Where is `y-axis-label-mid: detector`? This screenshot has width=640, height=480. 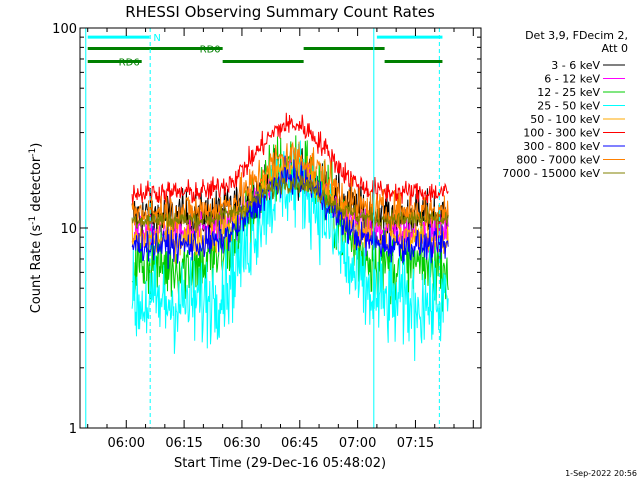
y-axis-label-mid: detector is located at coordinates (36, 186).